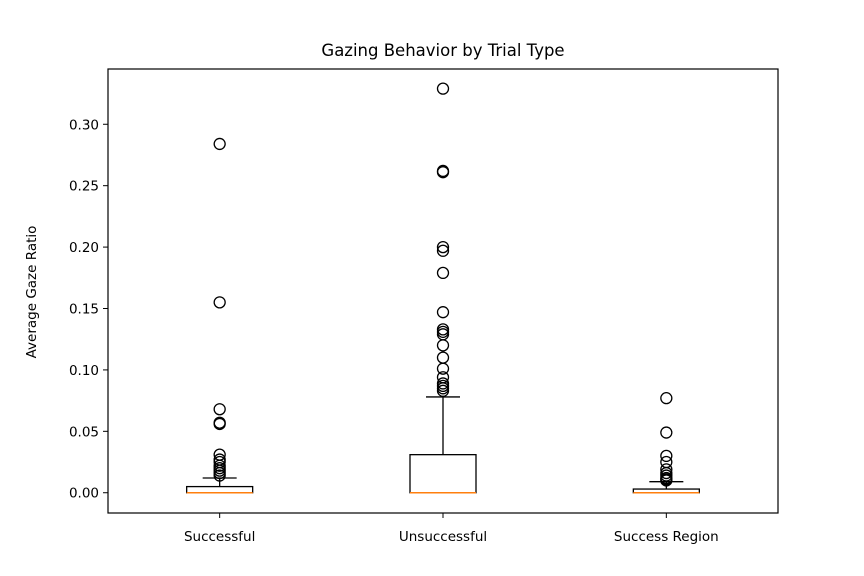 The image size is (864, 576). I want to click on chart-title: Gazing Behavior by Trial Type, so click(442, 50).